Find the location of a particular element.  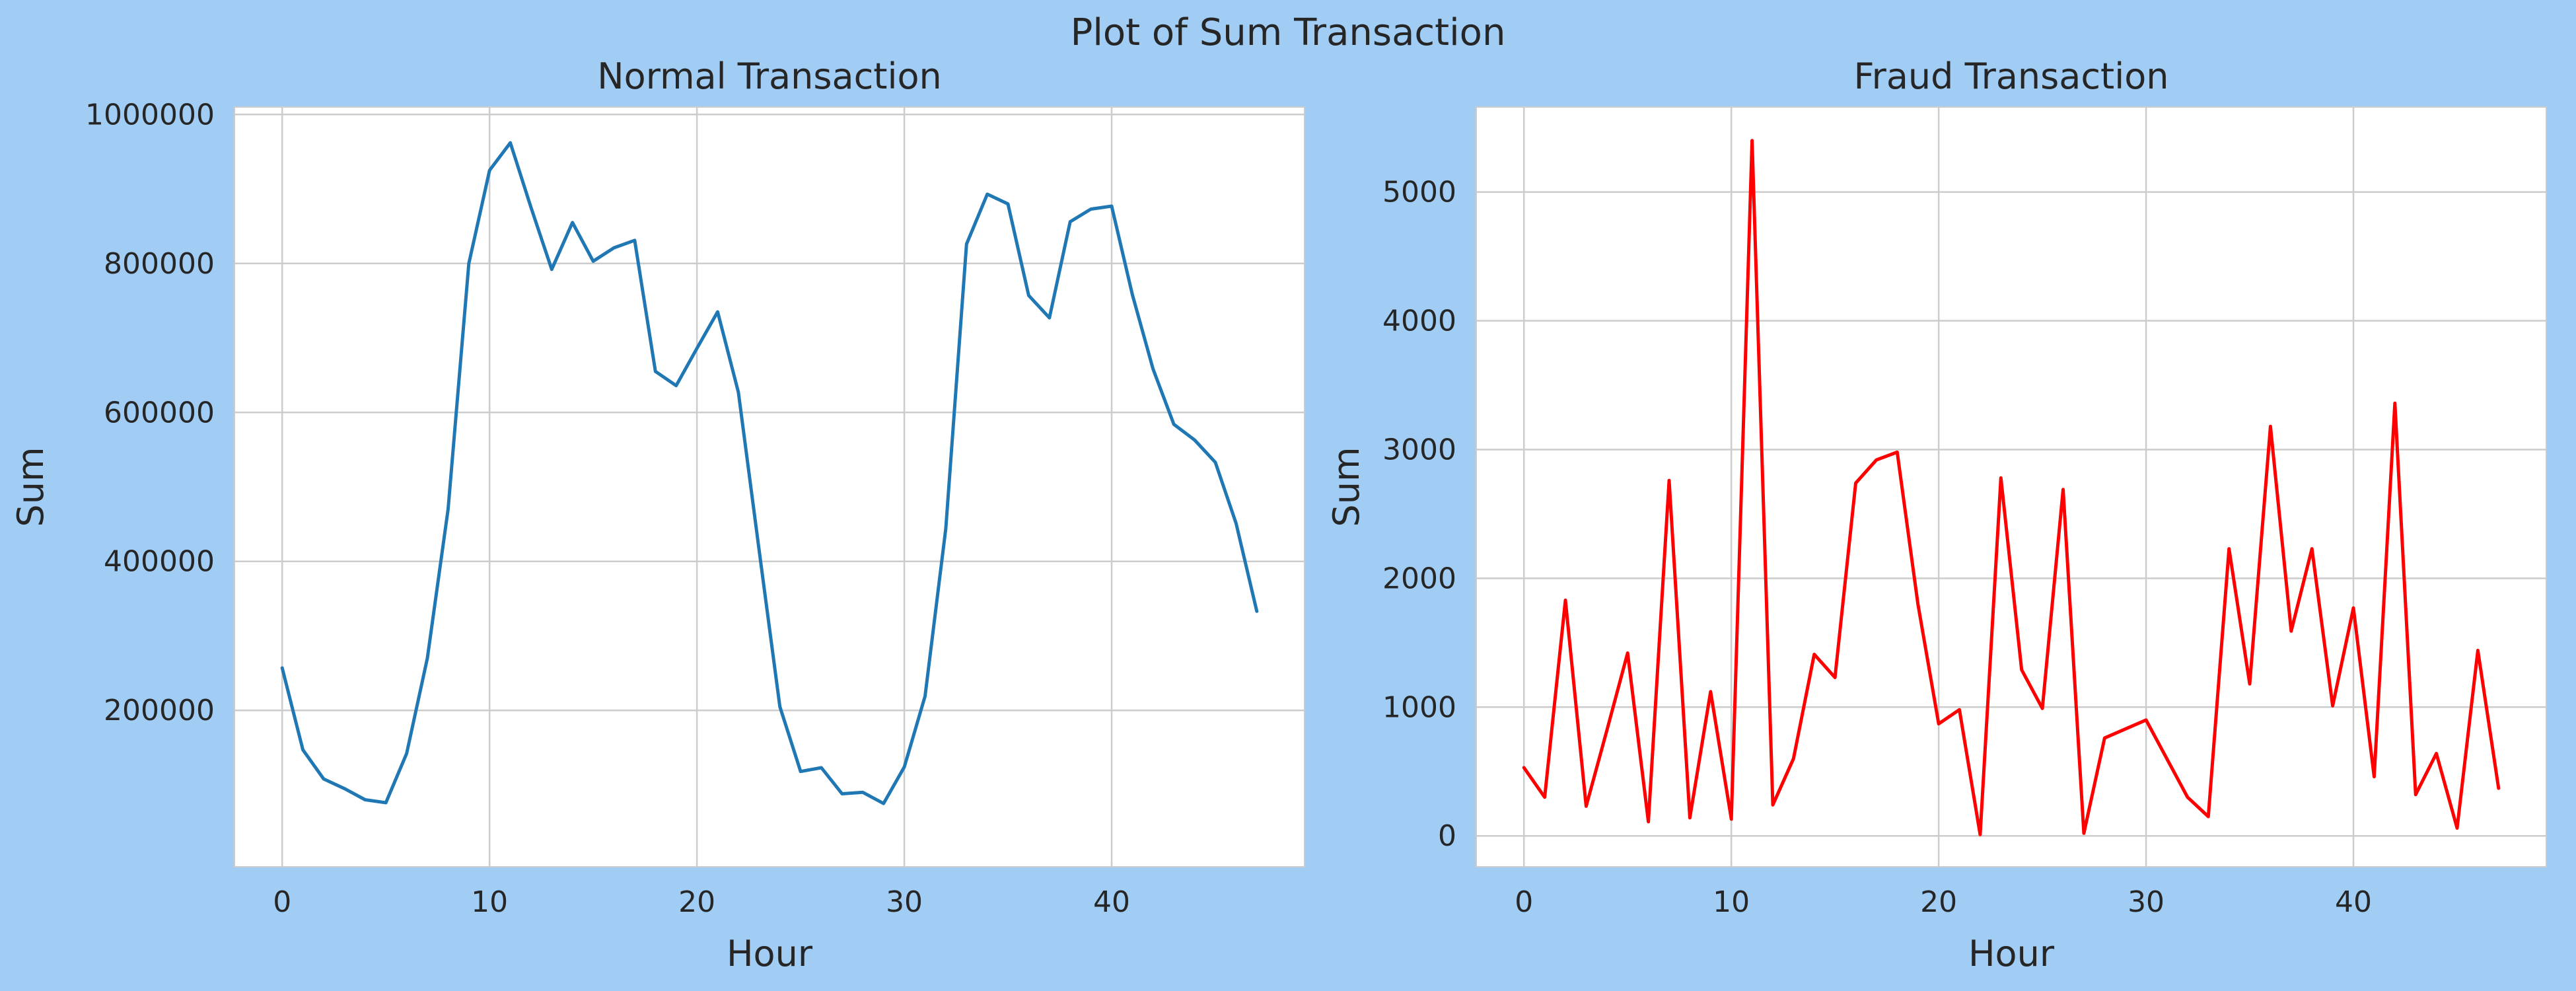

normal-x-axis-label: Hour is located at coordinates (770, 953).